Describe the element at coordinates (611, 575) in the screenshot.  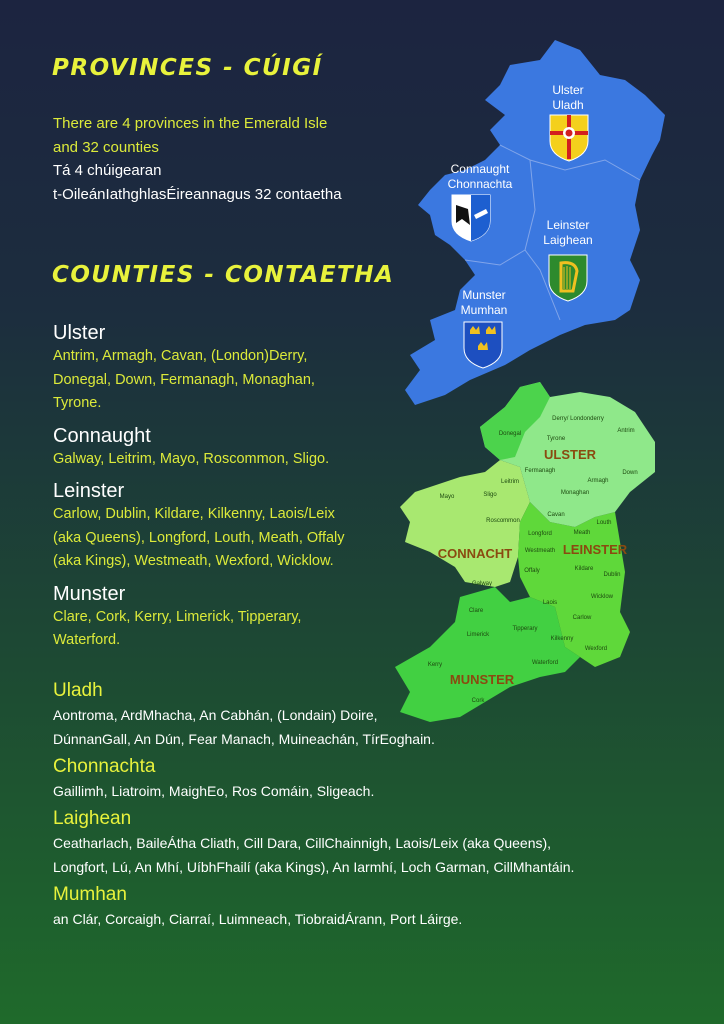
I see `county-label: Dublin` at that location.